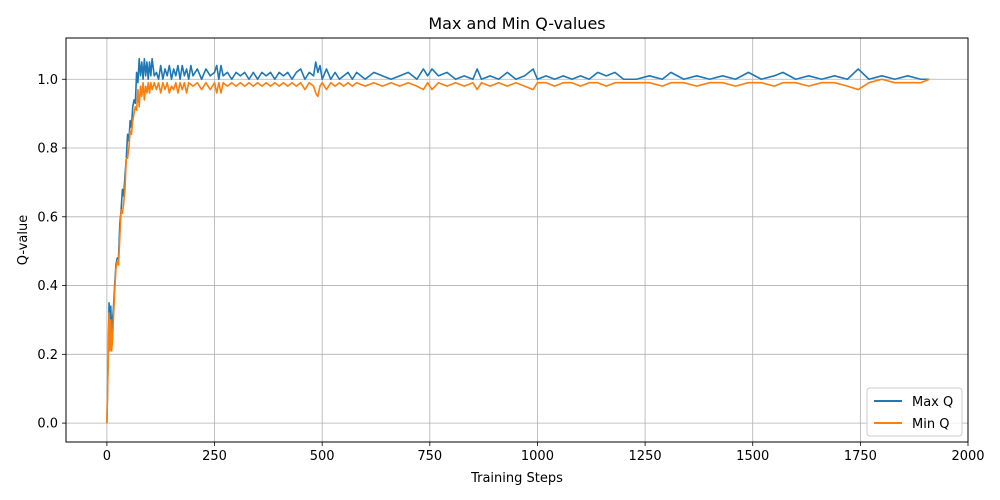 This screenshot has width=1000, height=500. I want to click on x-tick-label: 1500, so click(752, 456).